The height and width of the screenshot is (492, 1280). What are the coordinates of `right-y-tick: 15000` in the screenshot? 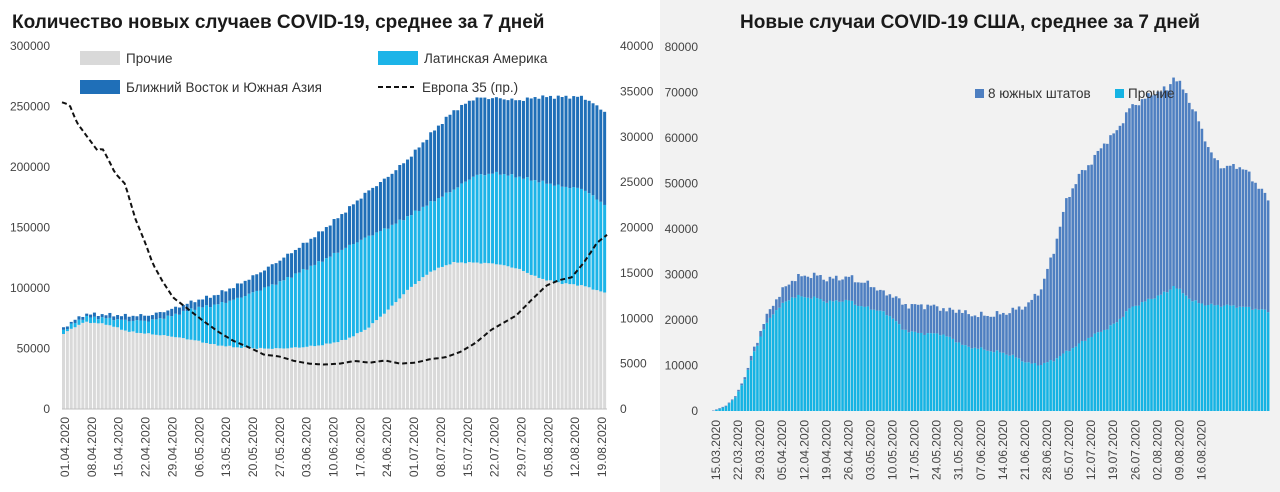 It's located at (637, 273).